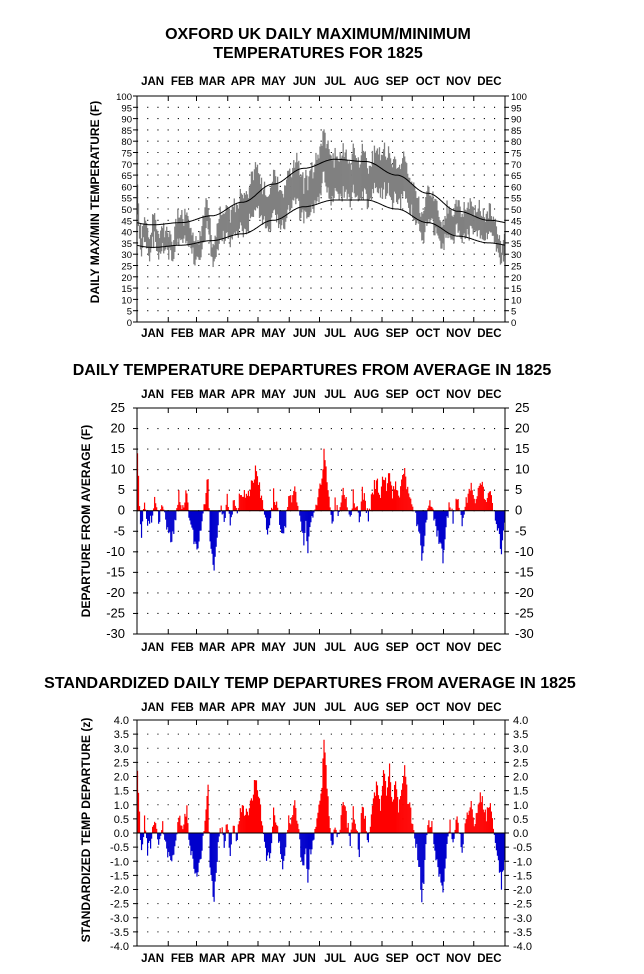 The height and width of the screenshot is (974, 644). I want to click on y-tick-label-right: -3.5, so click(522, 933).